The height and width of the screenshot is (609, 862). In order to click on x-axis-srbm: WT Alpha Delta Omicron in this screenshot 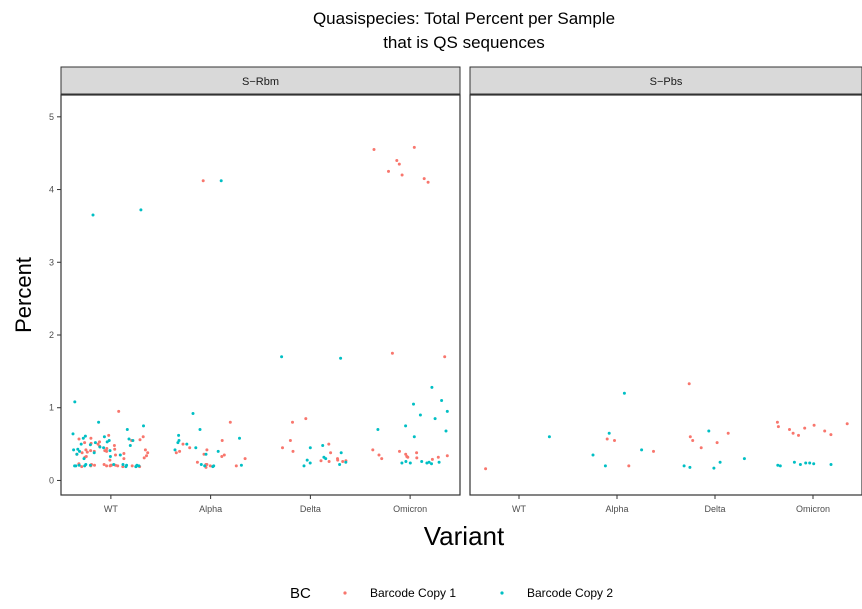, I will do `click(265, 504)`.